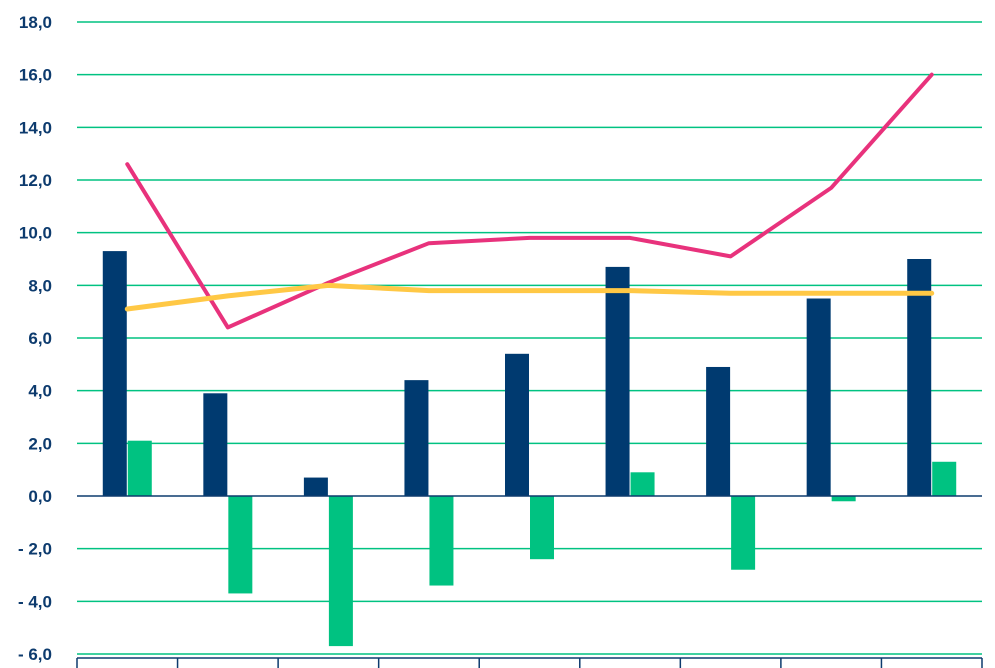 This screenshot has width=995, height=668. Describe the element at coordinates (127, 666) in the screenshot. I see `x-tick-label: T32017` at that location.